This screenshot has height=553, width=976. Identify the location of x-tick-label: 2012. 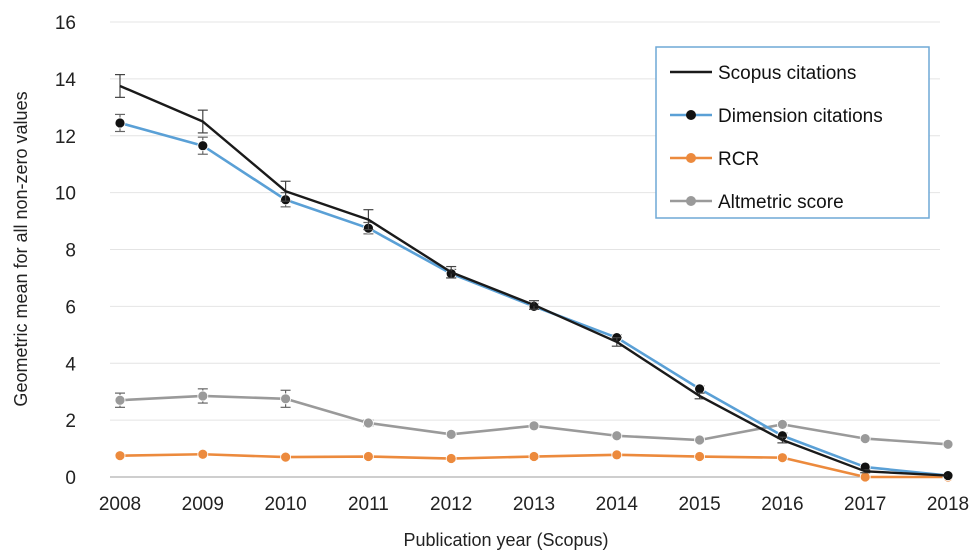
(451, 504).